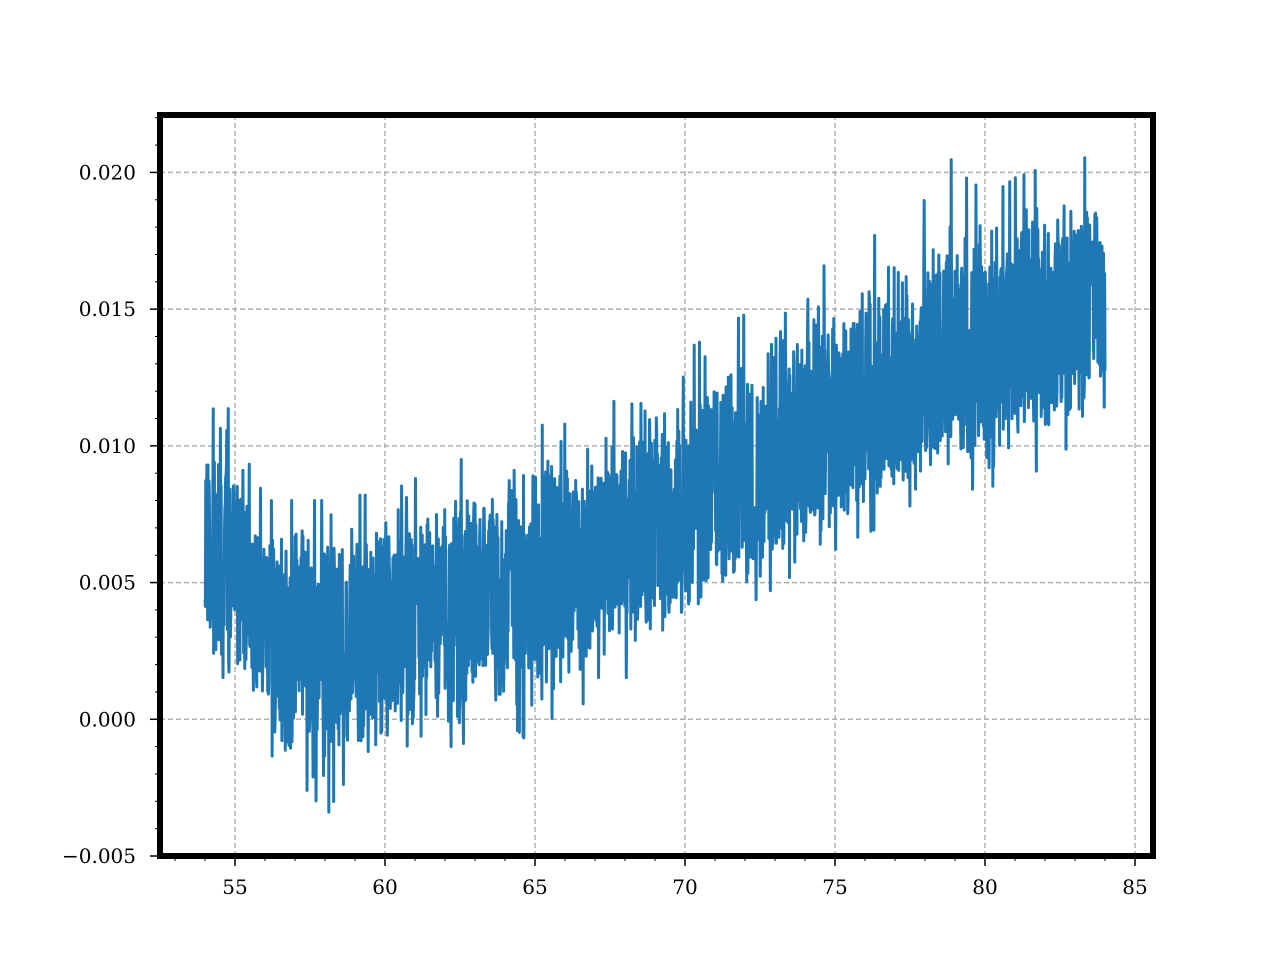  What do you see at coordinates (1134, 887) in the screenshot?
I see `x-tick-label: 85` at bounding box center [1134, 887].